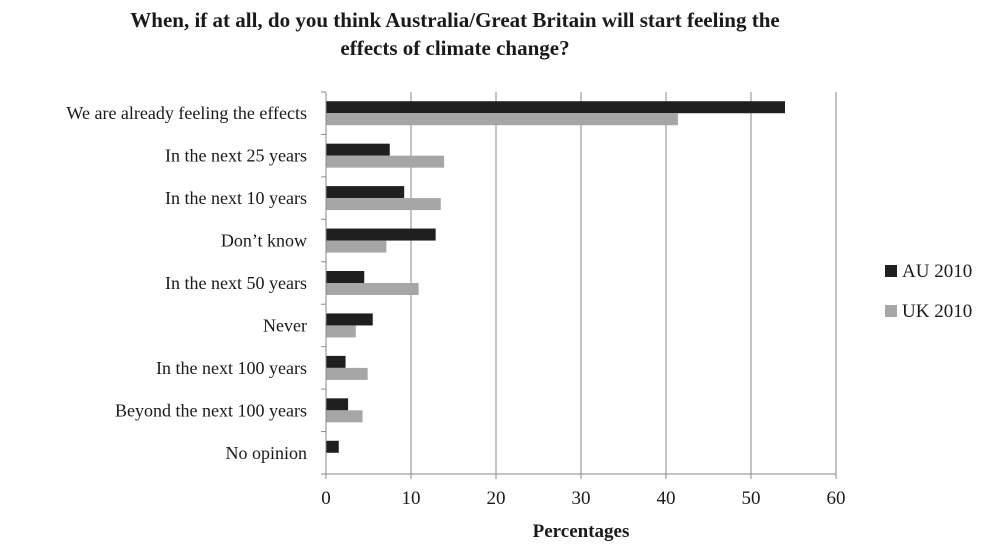 Image resolution: width=997 pixels, height=549 pixels. I want to click on chart-title-line-2: effects of climate change?, so click(455, 48).